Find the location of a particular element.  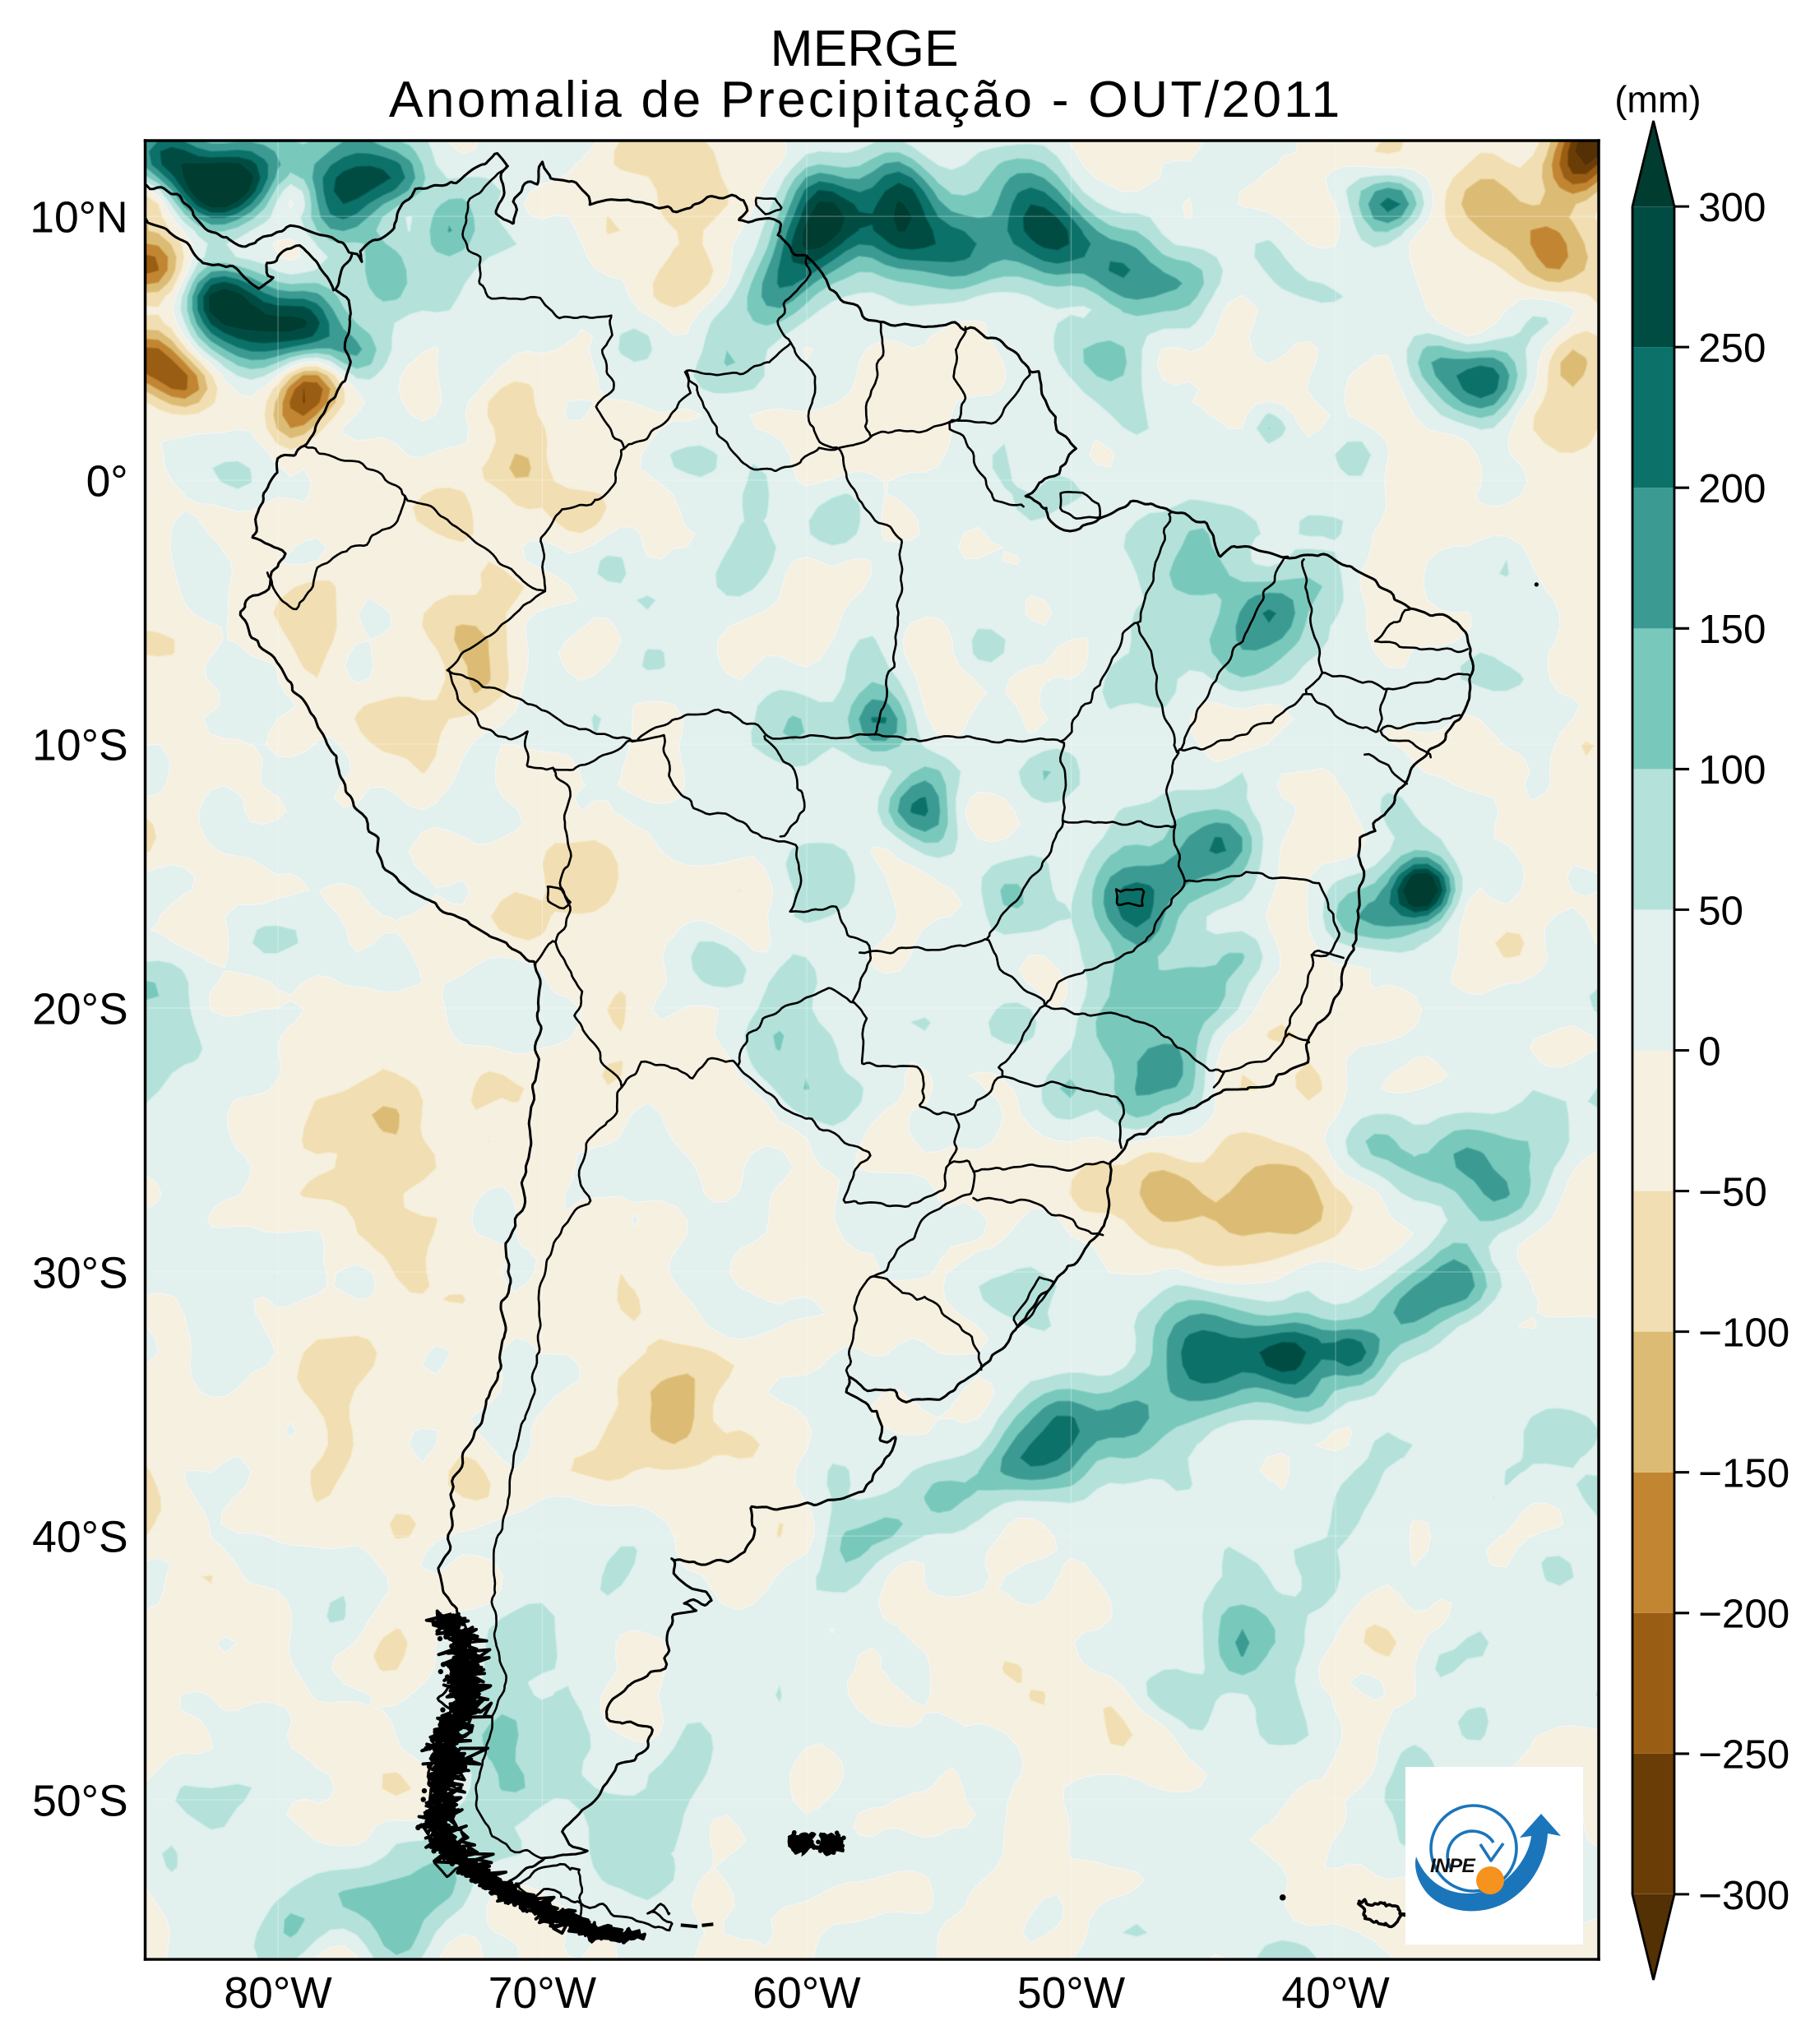

svg-text: 50°S is located at coordinates (80, 1801).